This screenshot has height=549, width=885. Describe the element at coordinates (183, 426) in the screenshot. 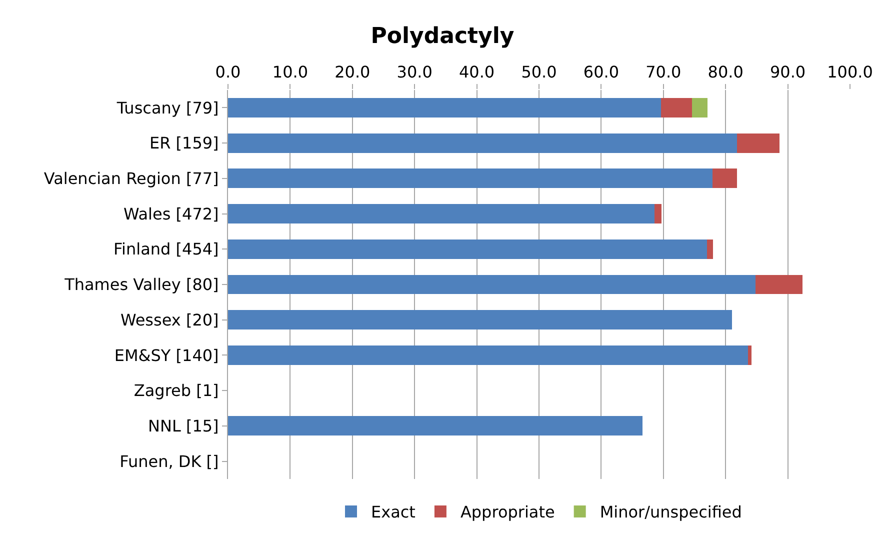

I see `y-tick-label: NNL [15]` at that location.